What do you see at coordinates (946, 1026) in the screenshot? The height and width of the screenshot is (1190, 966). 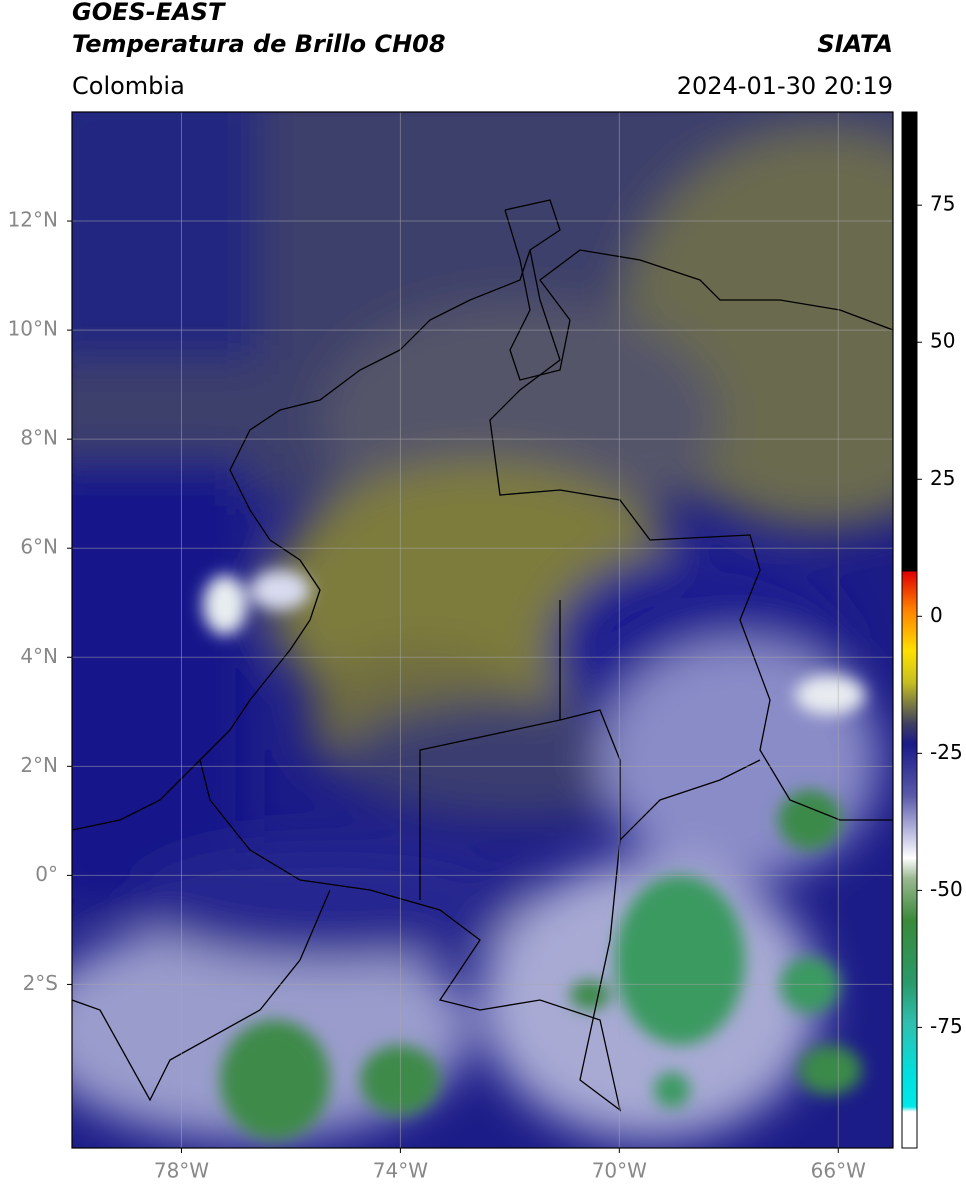 I see `colorbar-tick-label: -75` at bounding box center [946, 1026].